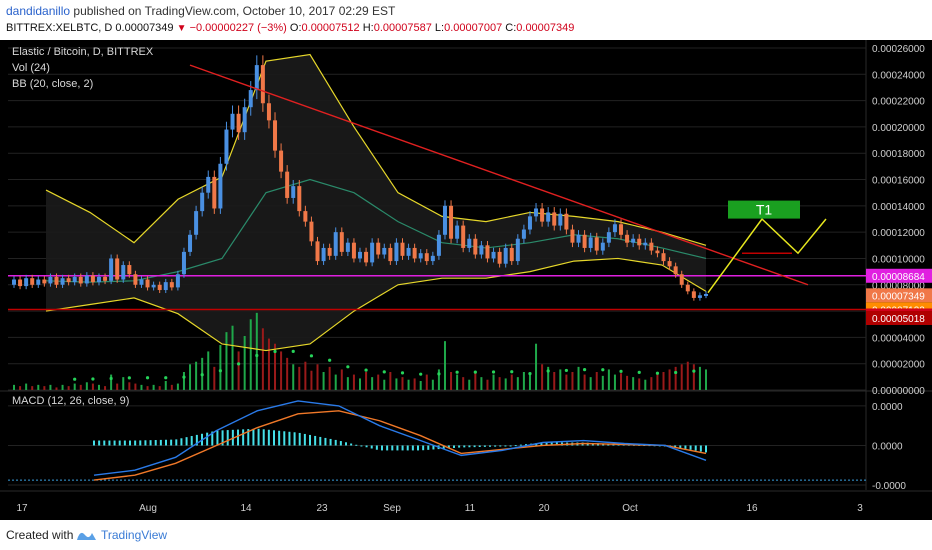 The width and height of the screenshot is (932, 550). Describe the element at coordinates (898, 259) in the screenshot. I see `price-axis-tick-label: 0.00010000` at that location.